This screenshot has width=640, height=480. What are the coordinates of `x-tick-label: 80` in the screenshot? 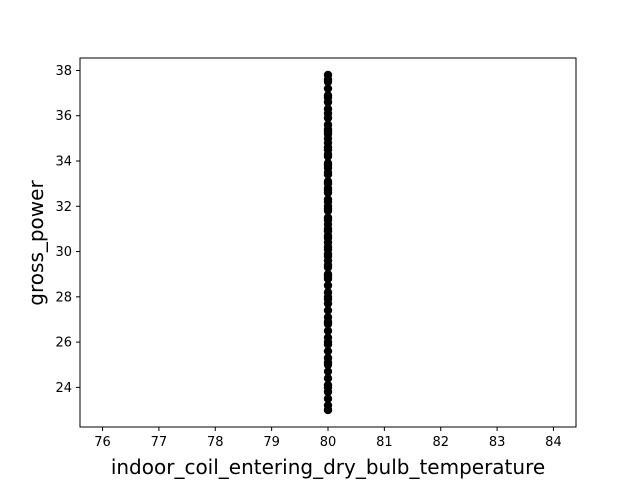 It's located at (328, 442).